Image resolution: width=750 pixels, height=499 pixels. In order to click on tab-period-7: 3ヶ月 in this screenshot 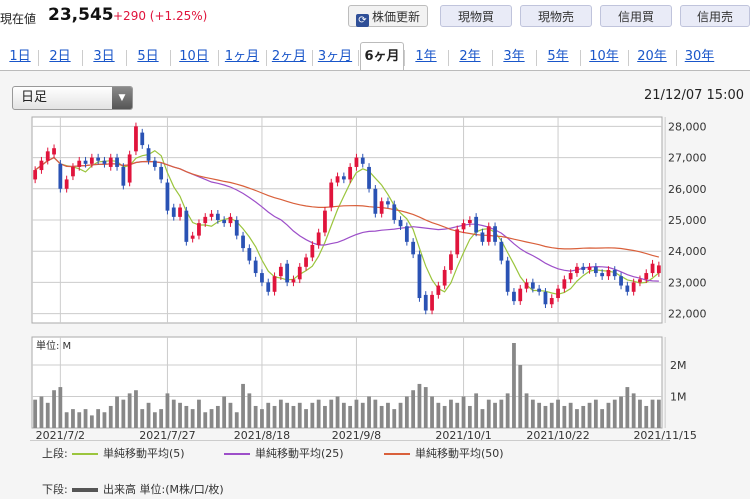, I will do `click(335, 56)`.